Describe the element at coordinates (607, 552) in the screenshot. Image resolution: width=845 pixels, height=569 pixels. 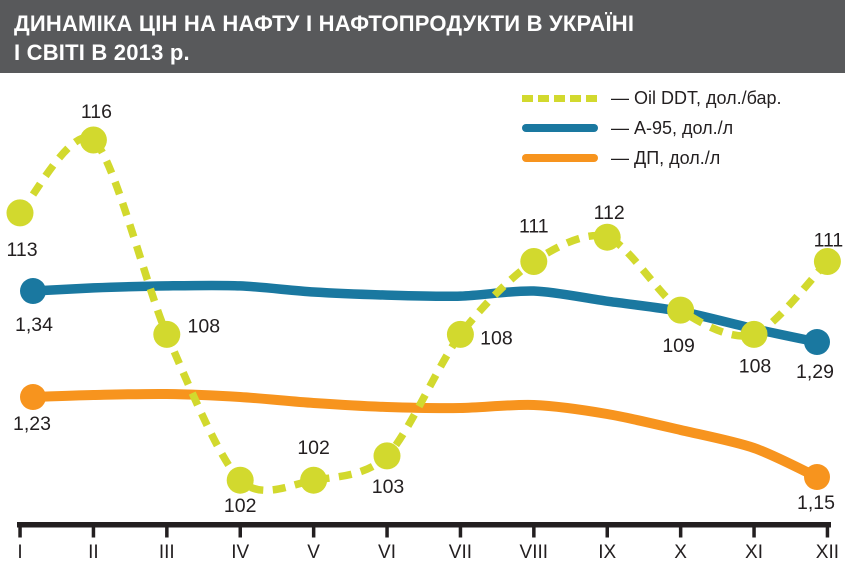
I see `x-axis-month-label: IX` at that location.